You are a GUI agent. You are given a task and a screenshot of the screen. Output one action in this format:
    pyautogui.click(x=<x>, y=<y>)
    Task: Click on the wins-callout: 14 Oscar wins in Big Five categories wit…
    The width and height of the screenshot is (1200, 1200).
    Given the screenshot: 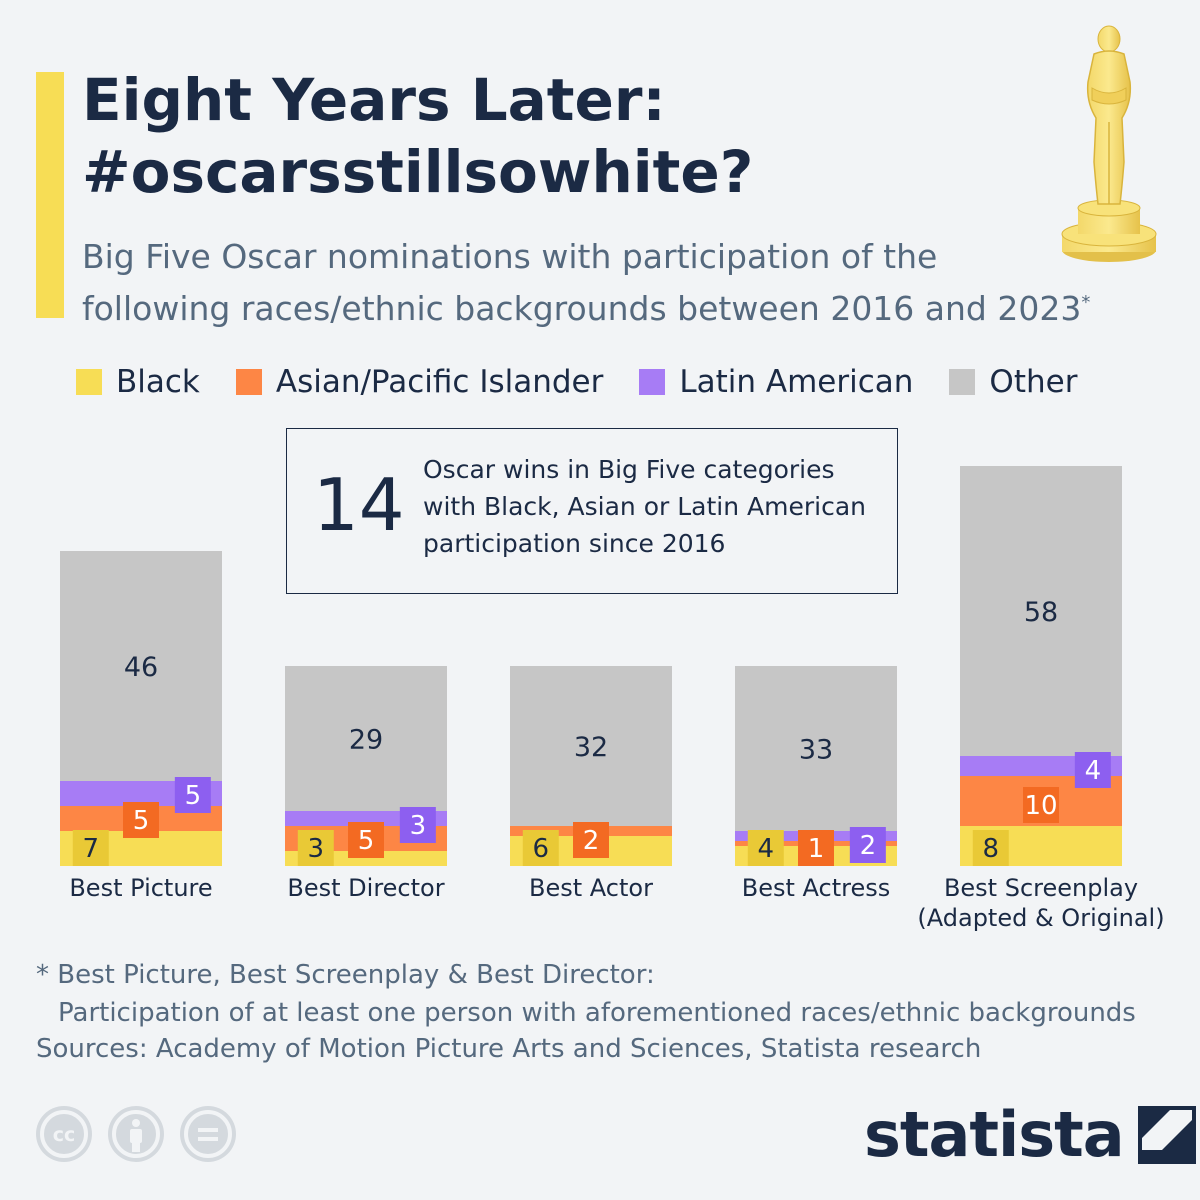 What is the action you would take?
    pyautogui.click(x=592, y=511)
    